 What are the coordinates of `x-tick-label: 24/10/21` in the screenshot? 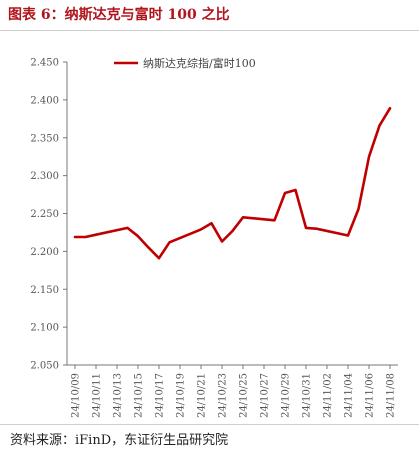 It's located at (202, 395).